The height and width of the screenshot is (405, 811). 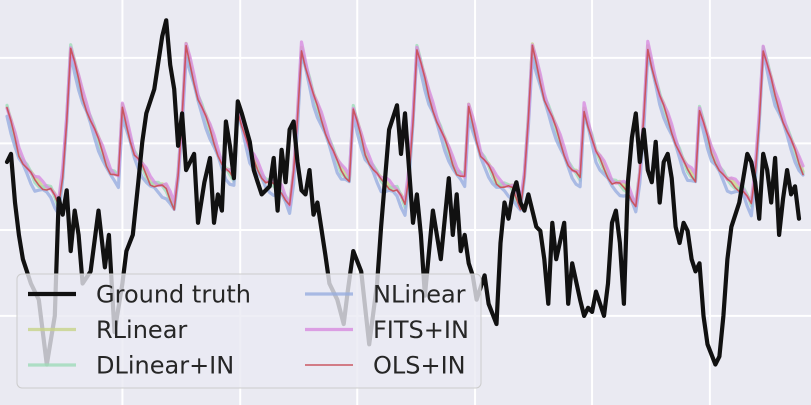 What do you see at coordinates (141, 330) in the screenshot?
I see `legend-label-rlinear: RLinear` at bounding box center [141, 330].